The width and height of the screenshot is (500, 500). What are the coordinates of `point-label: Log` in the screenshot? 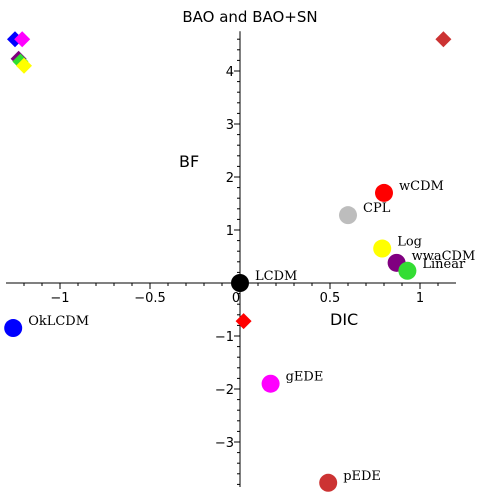 It's located at (409, 242).